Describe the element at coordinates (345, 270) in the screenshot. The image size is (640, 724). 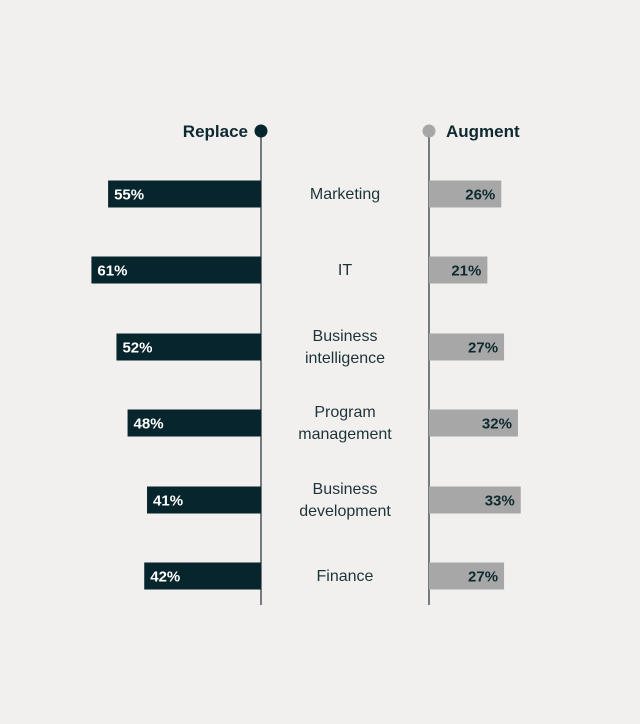
I see `category-label: IT` at that location.